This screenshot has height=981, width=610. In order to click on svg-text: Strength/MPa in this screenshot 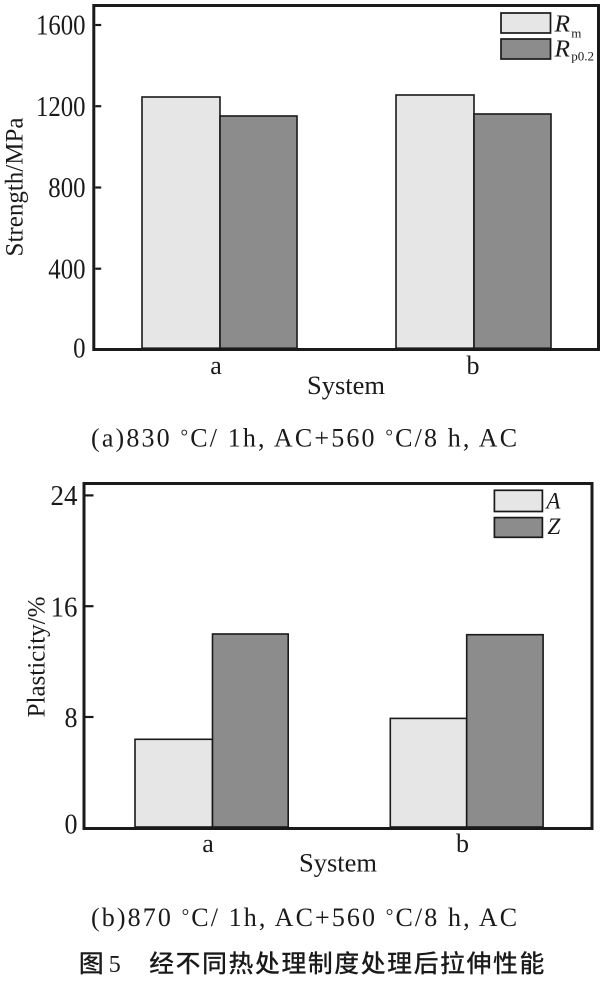, I will do `click(15, 187)`.